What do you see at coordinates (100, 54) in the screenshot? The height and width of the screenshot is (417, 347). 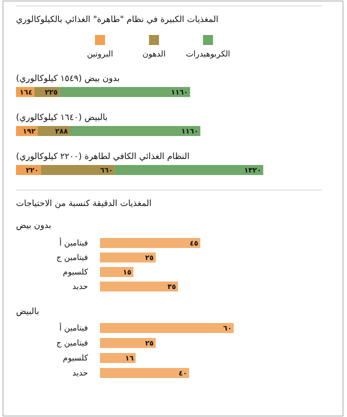 I see `legend-label: البروتين` at bounding box center [100, 54].